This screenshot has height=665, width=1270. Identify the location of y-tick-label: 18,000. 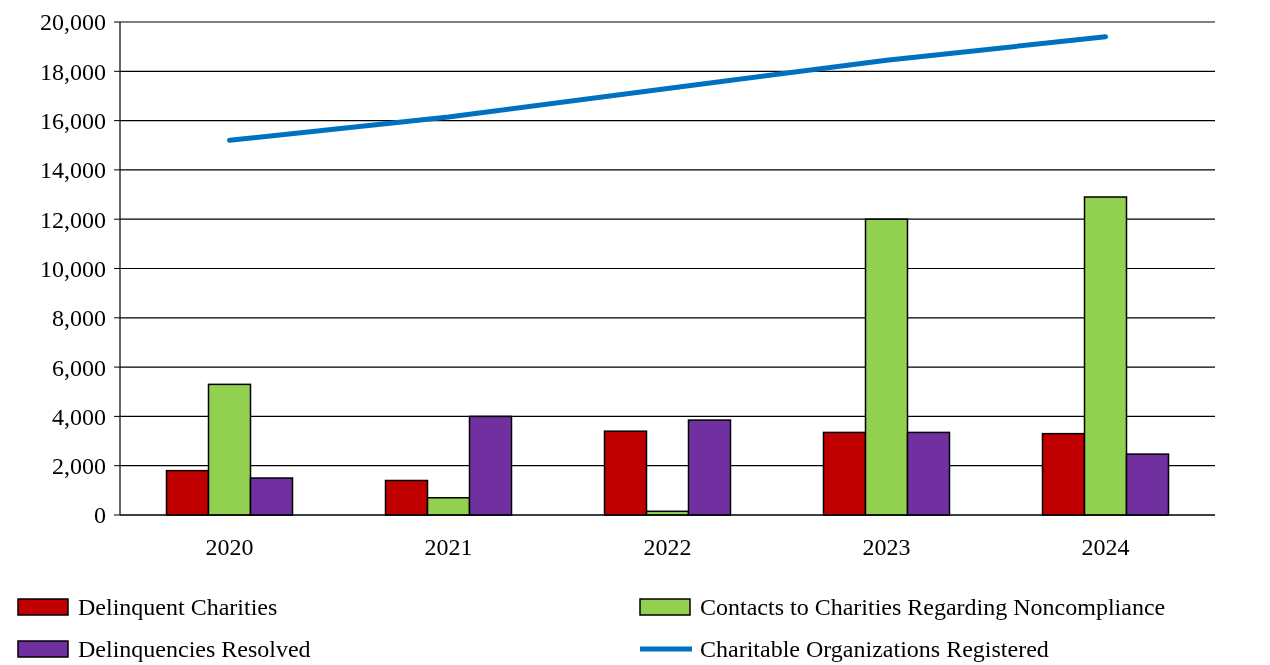
(73, 71).